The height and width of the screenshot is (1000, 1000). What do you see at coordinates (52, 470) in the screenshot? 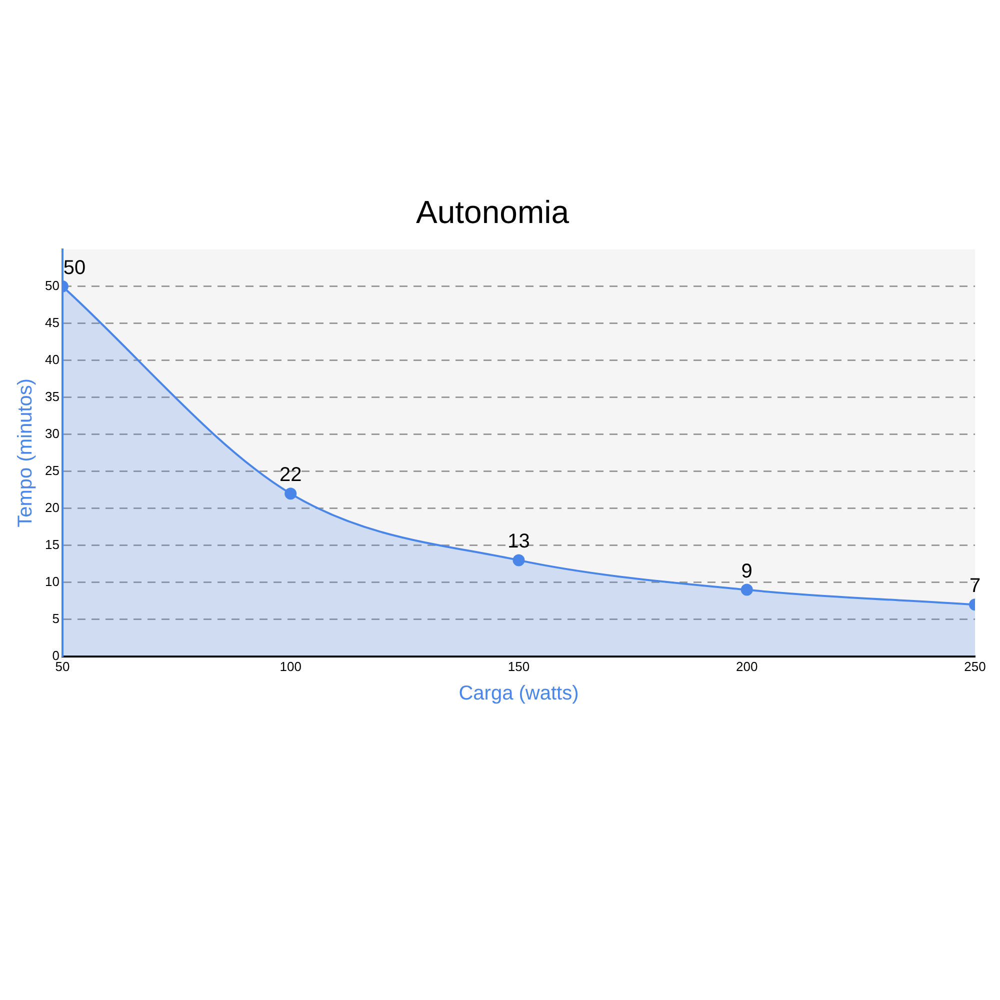
I see `y-tick-label: 25` at bounding box center [52, 470].